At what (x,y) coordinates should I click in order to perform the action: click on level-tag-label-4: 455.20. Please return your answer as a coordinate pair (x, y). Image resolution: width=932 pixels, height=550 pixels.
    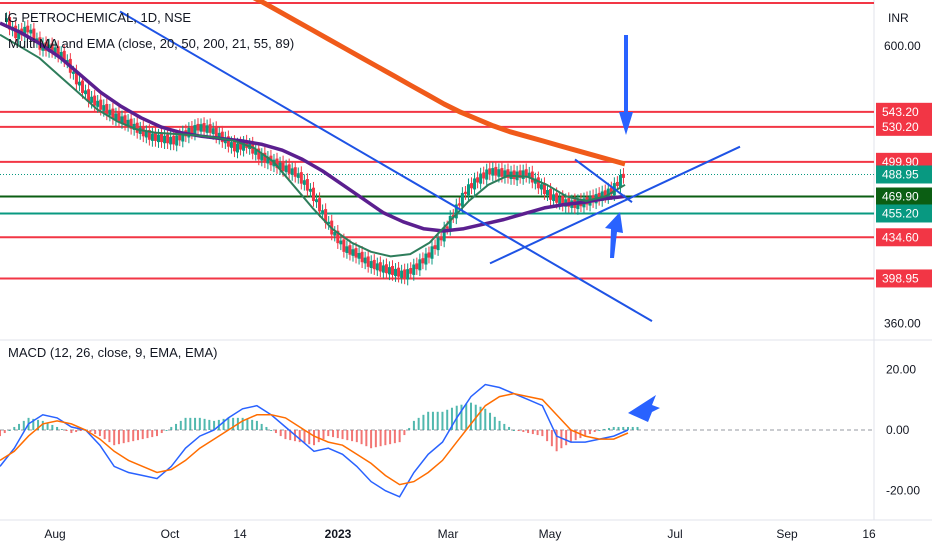
    Looking at the image, I should click on (900, 213).